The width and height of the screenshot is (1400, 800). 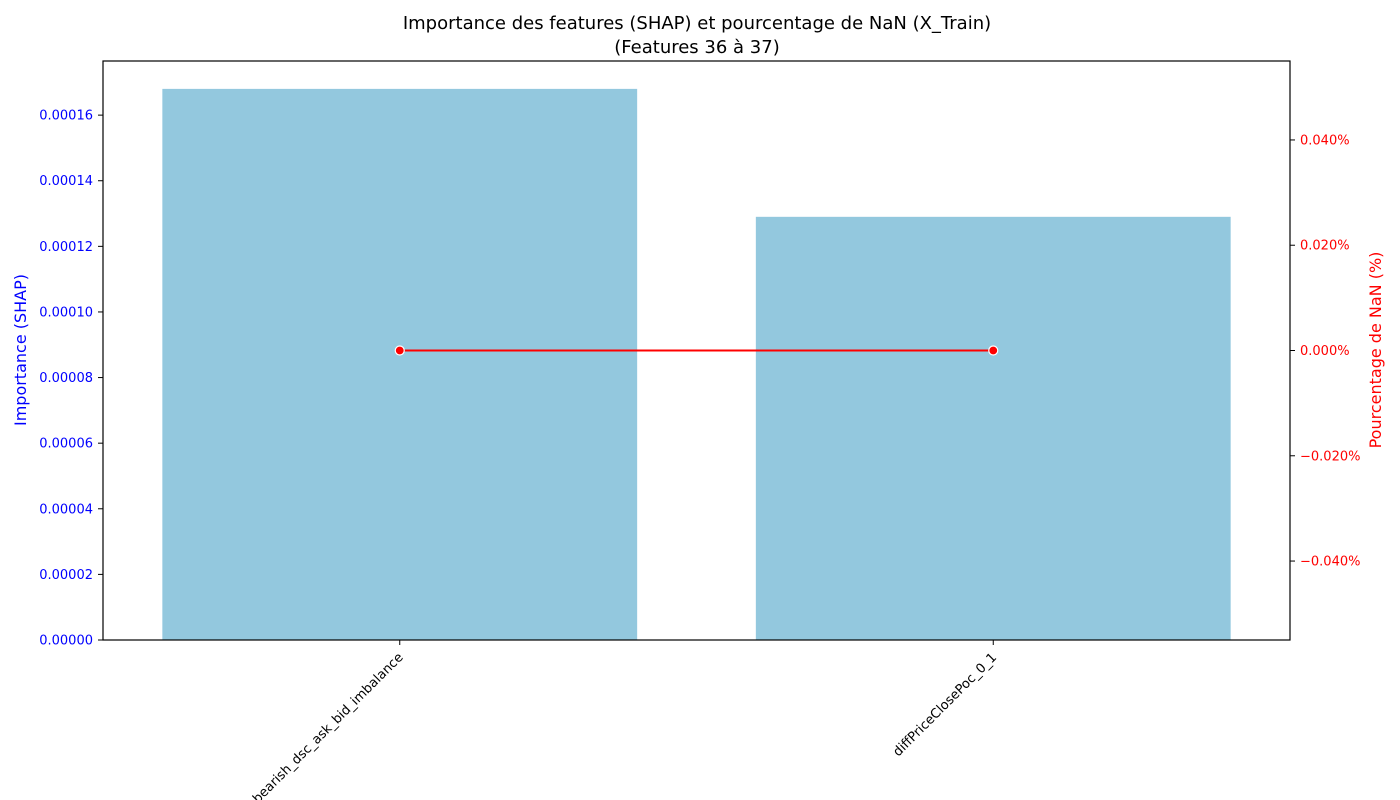 What do you see at coordinates (696, 350) in the screenshot?
I see `nan-line-layer` at bounding box center [696, 350].